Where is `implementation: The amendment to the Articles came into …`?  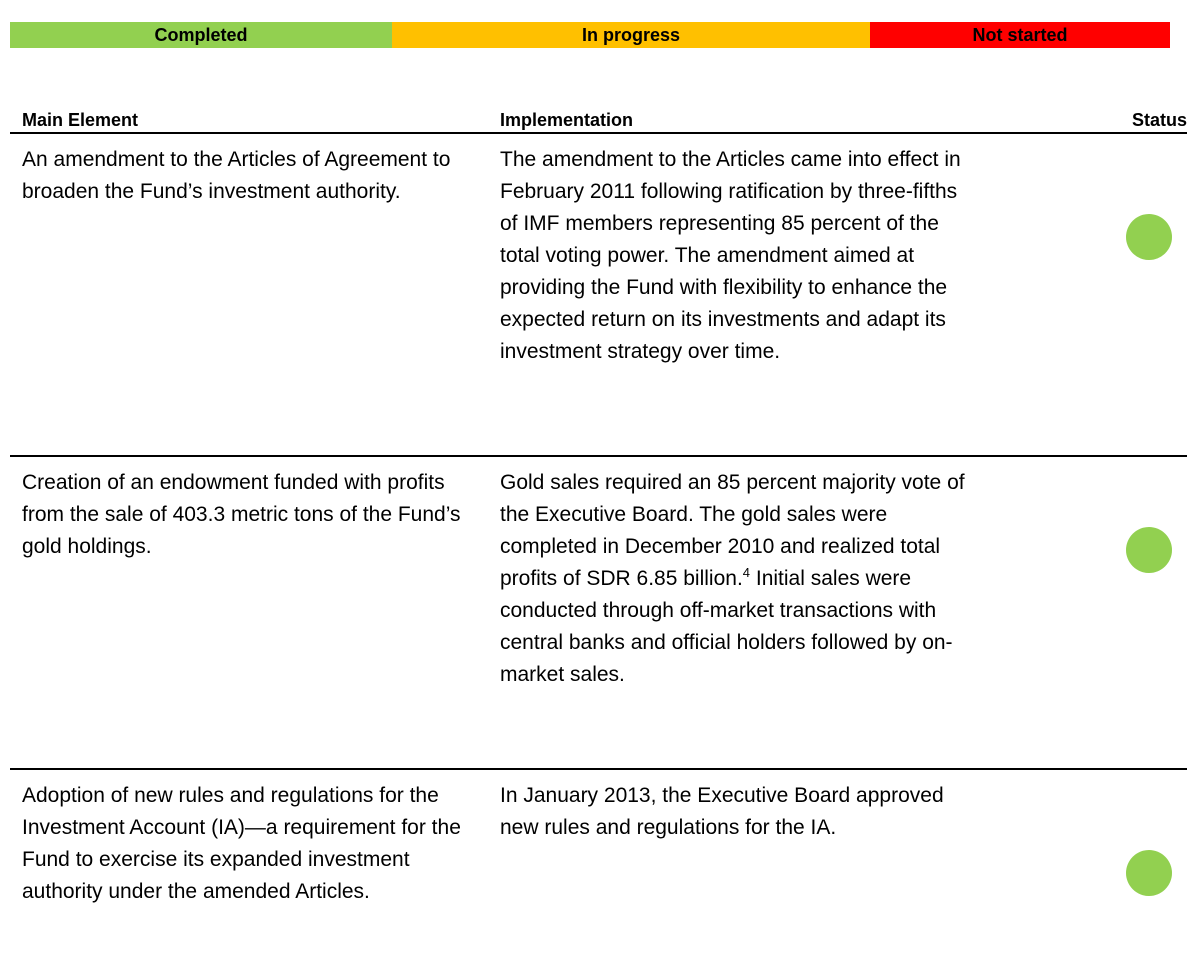 implementation: The amendment to the Articles came into … is located at coordinates (730, 255).